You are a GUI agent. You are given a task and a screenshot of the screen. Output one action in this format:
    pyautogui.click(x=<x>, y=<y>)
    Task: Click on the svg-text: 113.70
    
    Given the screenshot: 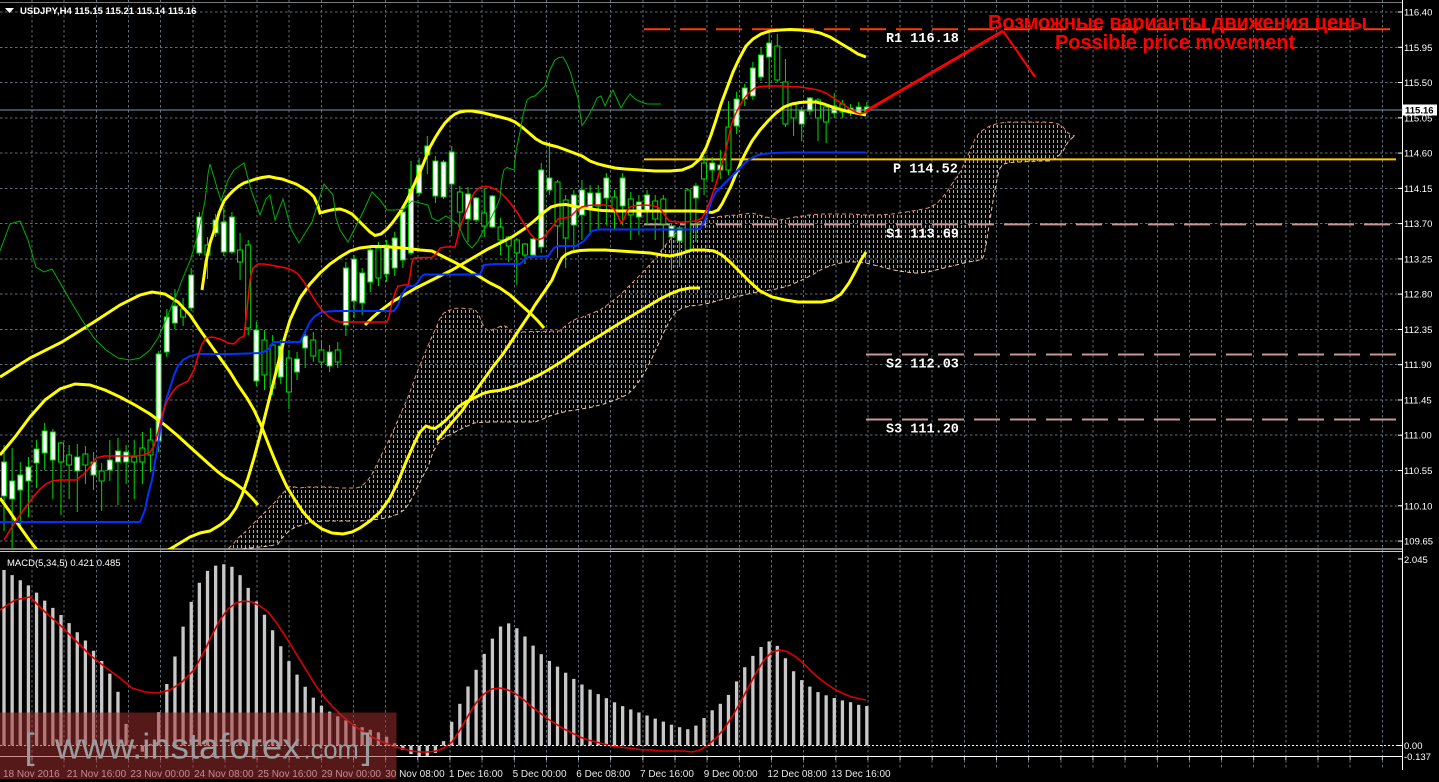 What is the action you would take?
    pyautogui.click(x=1418, y=224)
    